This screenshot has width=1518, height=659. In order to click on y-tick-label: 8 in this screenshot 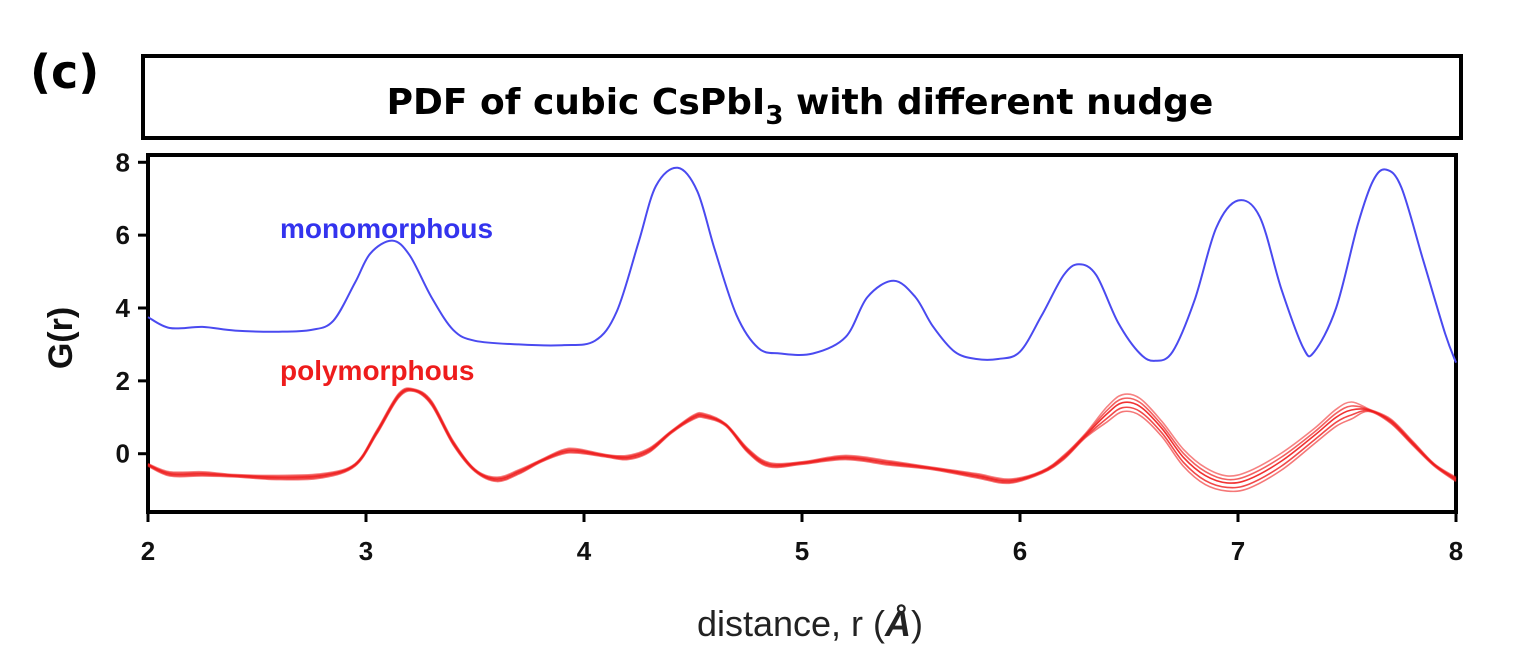, I will do `click(123, 162)`.